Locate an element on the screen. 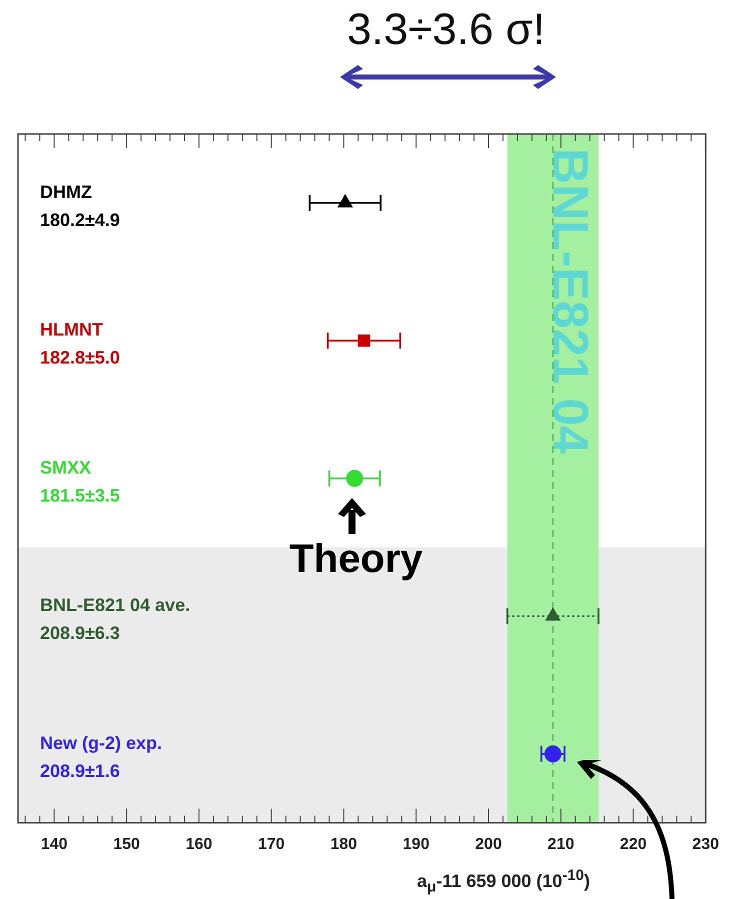 The height and width of the screenshot is (899, 731). x-axis-title: a$_{μ}$-11 659 000 (10$^{-10}$) is located at coordinates (503, 882).